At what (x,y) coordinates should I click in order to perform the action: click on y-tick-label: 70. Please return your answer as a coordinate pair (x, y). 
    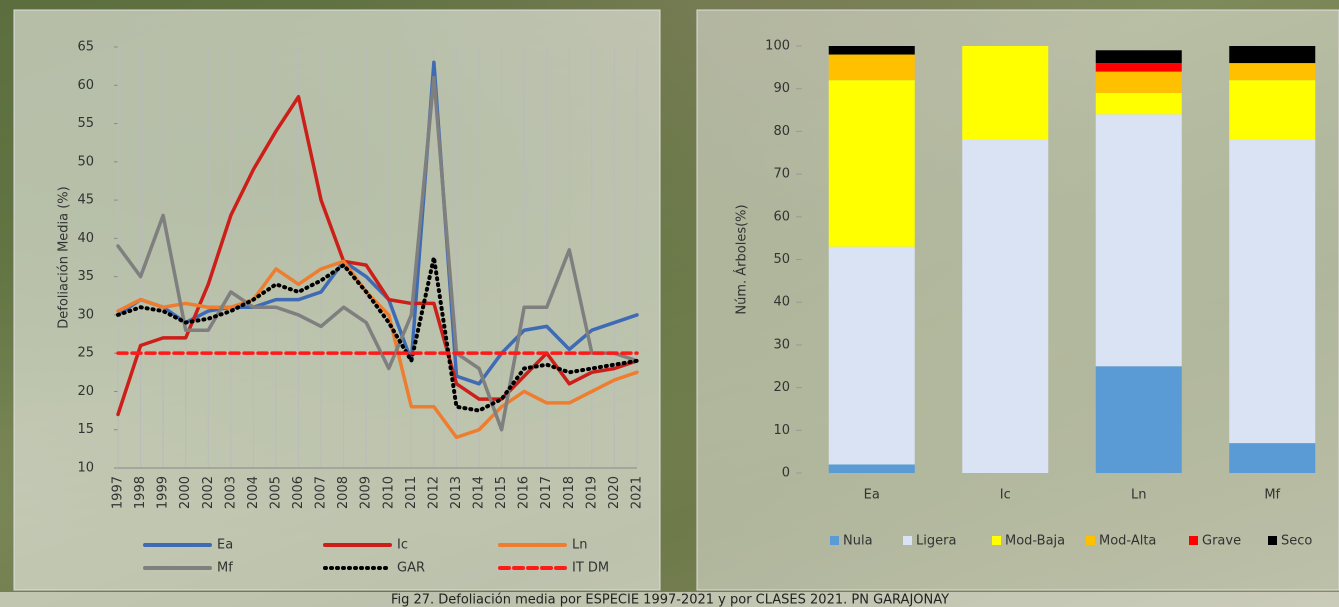
    Looking at the image, I should click on (781, 174).